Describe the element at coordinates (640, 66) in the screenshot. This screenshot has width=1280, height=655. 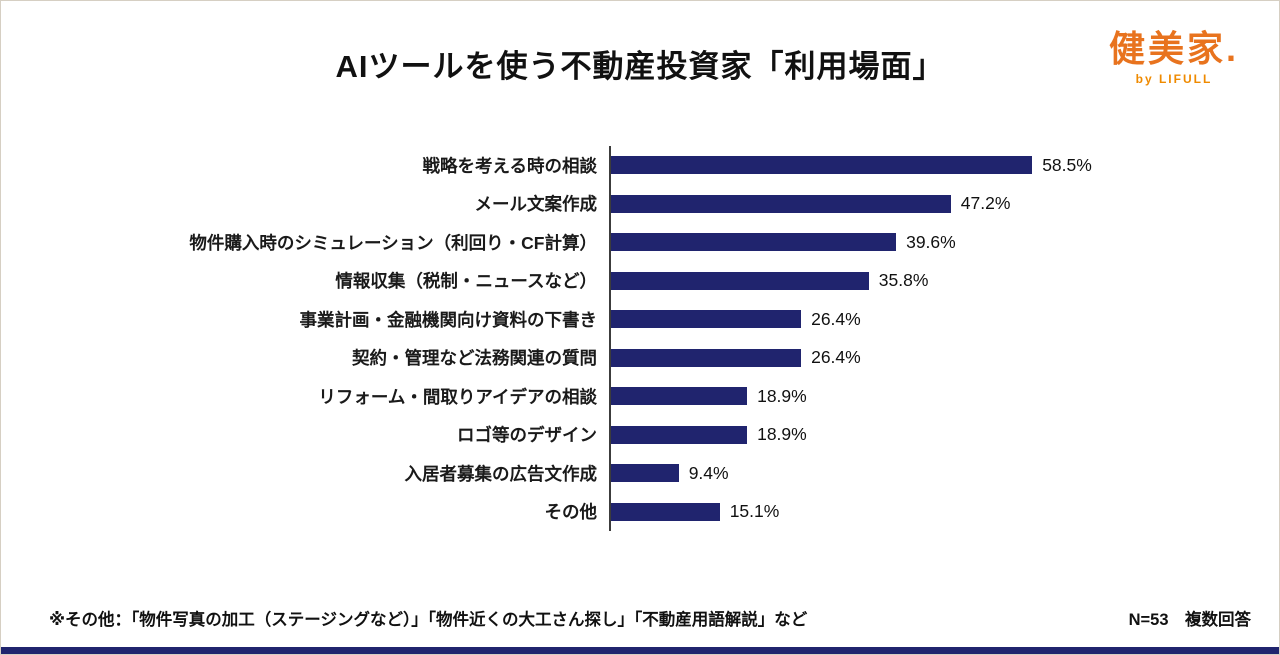
I see `page-title: AIツールを使う不動産投資家「利用場面」` at that location.